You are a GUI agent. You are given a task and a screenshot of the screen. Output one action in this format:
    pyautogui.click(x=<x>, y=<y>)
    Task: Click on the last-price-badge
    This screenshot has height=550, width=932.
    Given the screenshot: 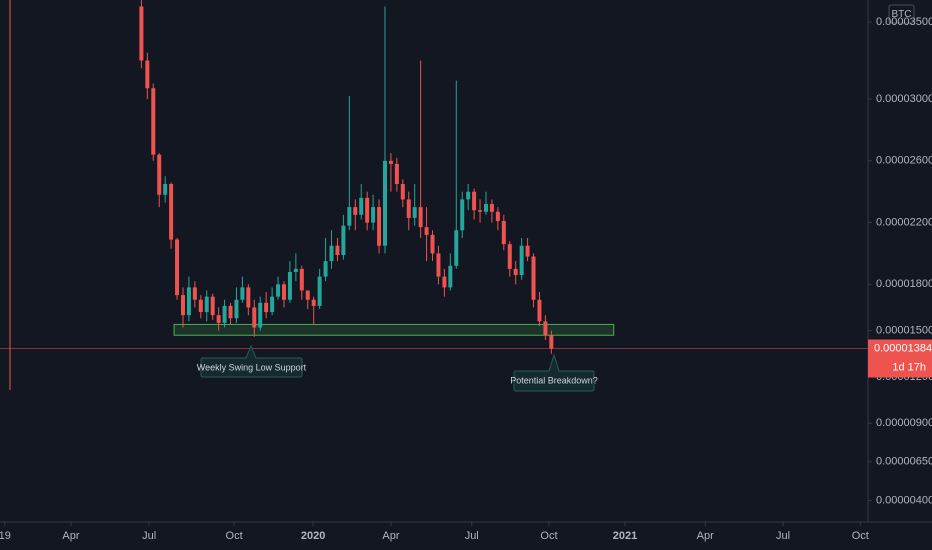 What is the action you would take?
    pyautogui.click(x=900, y=348)
    